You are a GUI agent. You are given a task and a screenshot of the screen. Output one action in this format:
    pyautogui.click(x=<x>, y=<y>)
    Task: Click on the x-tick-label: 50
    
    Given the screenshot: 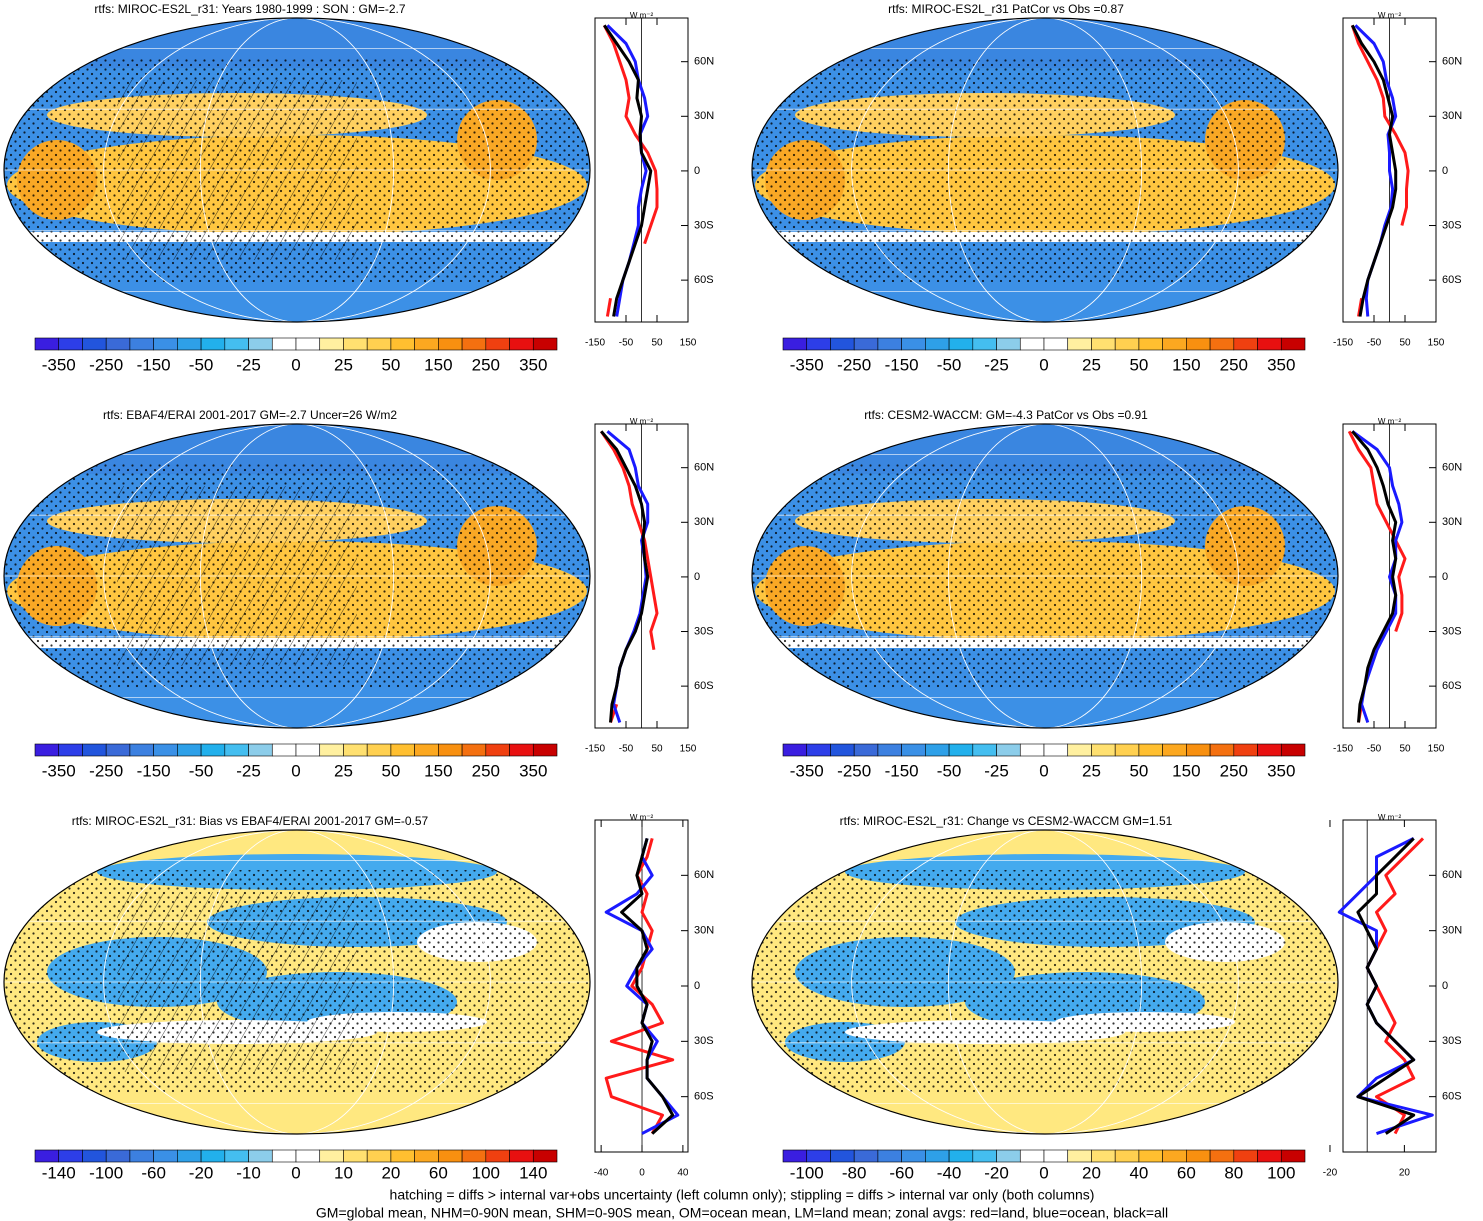 What is the action you would take?
    pyautogui.click(x=657, y=749)
    